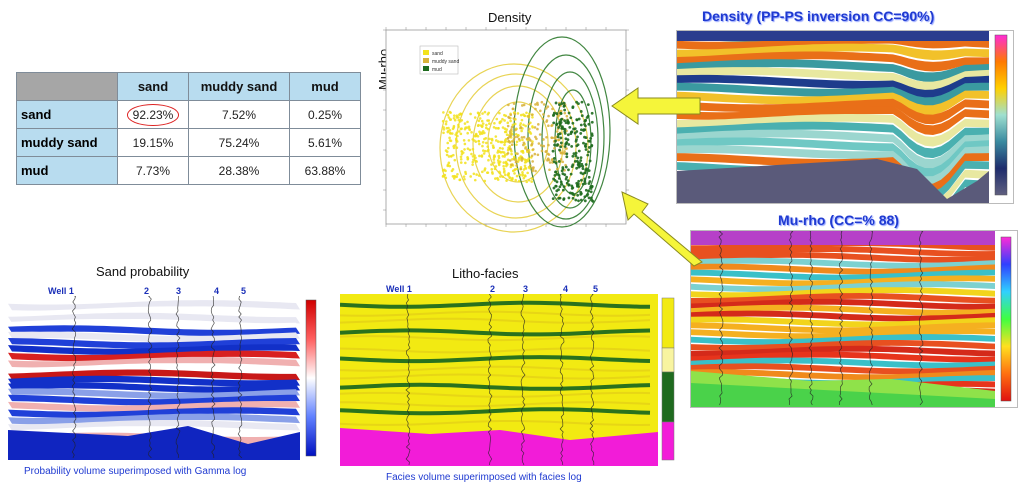 The image size is (1024, 488). I want to click on cell-mud-sand: 7.73%, so click(153, 170).